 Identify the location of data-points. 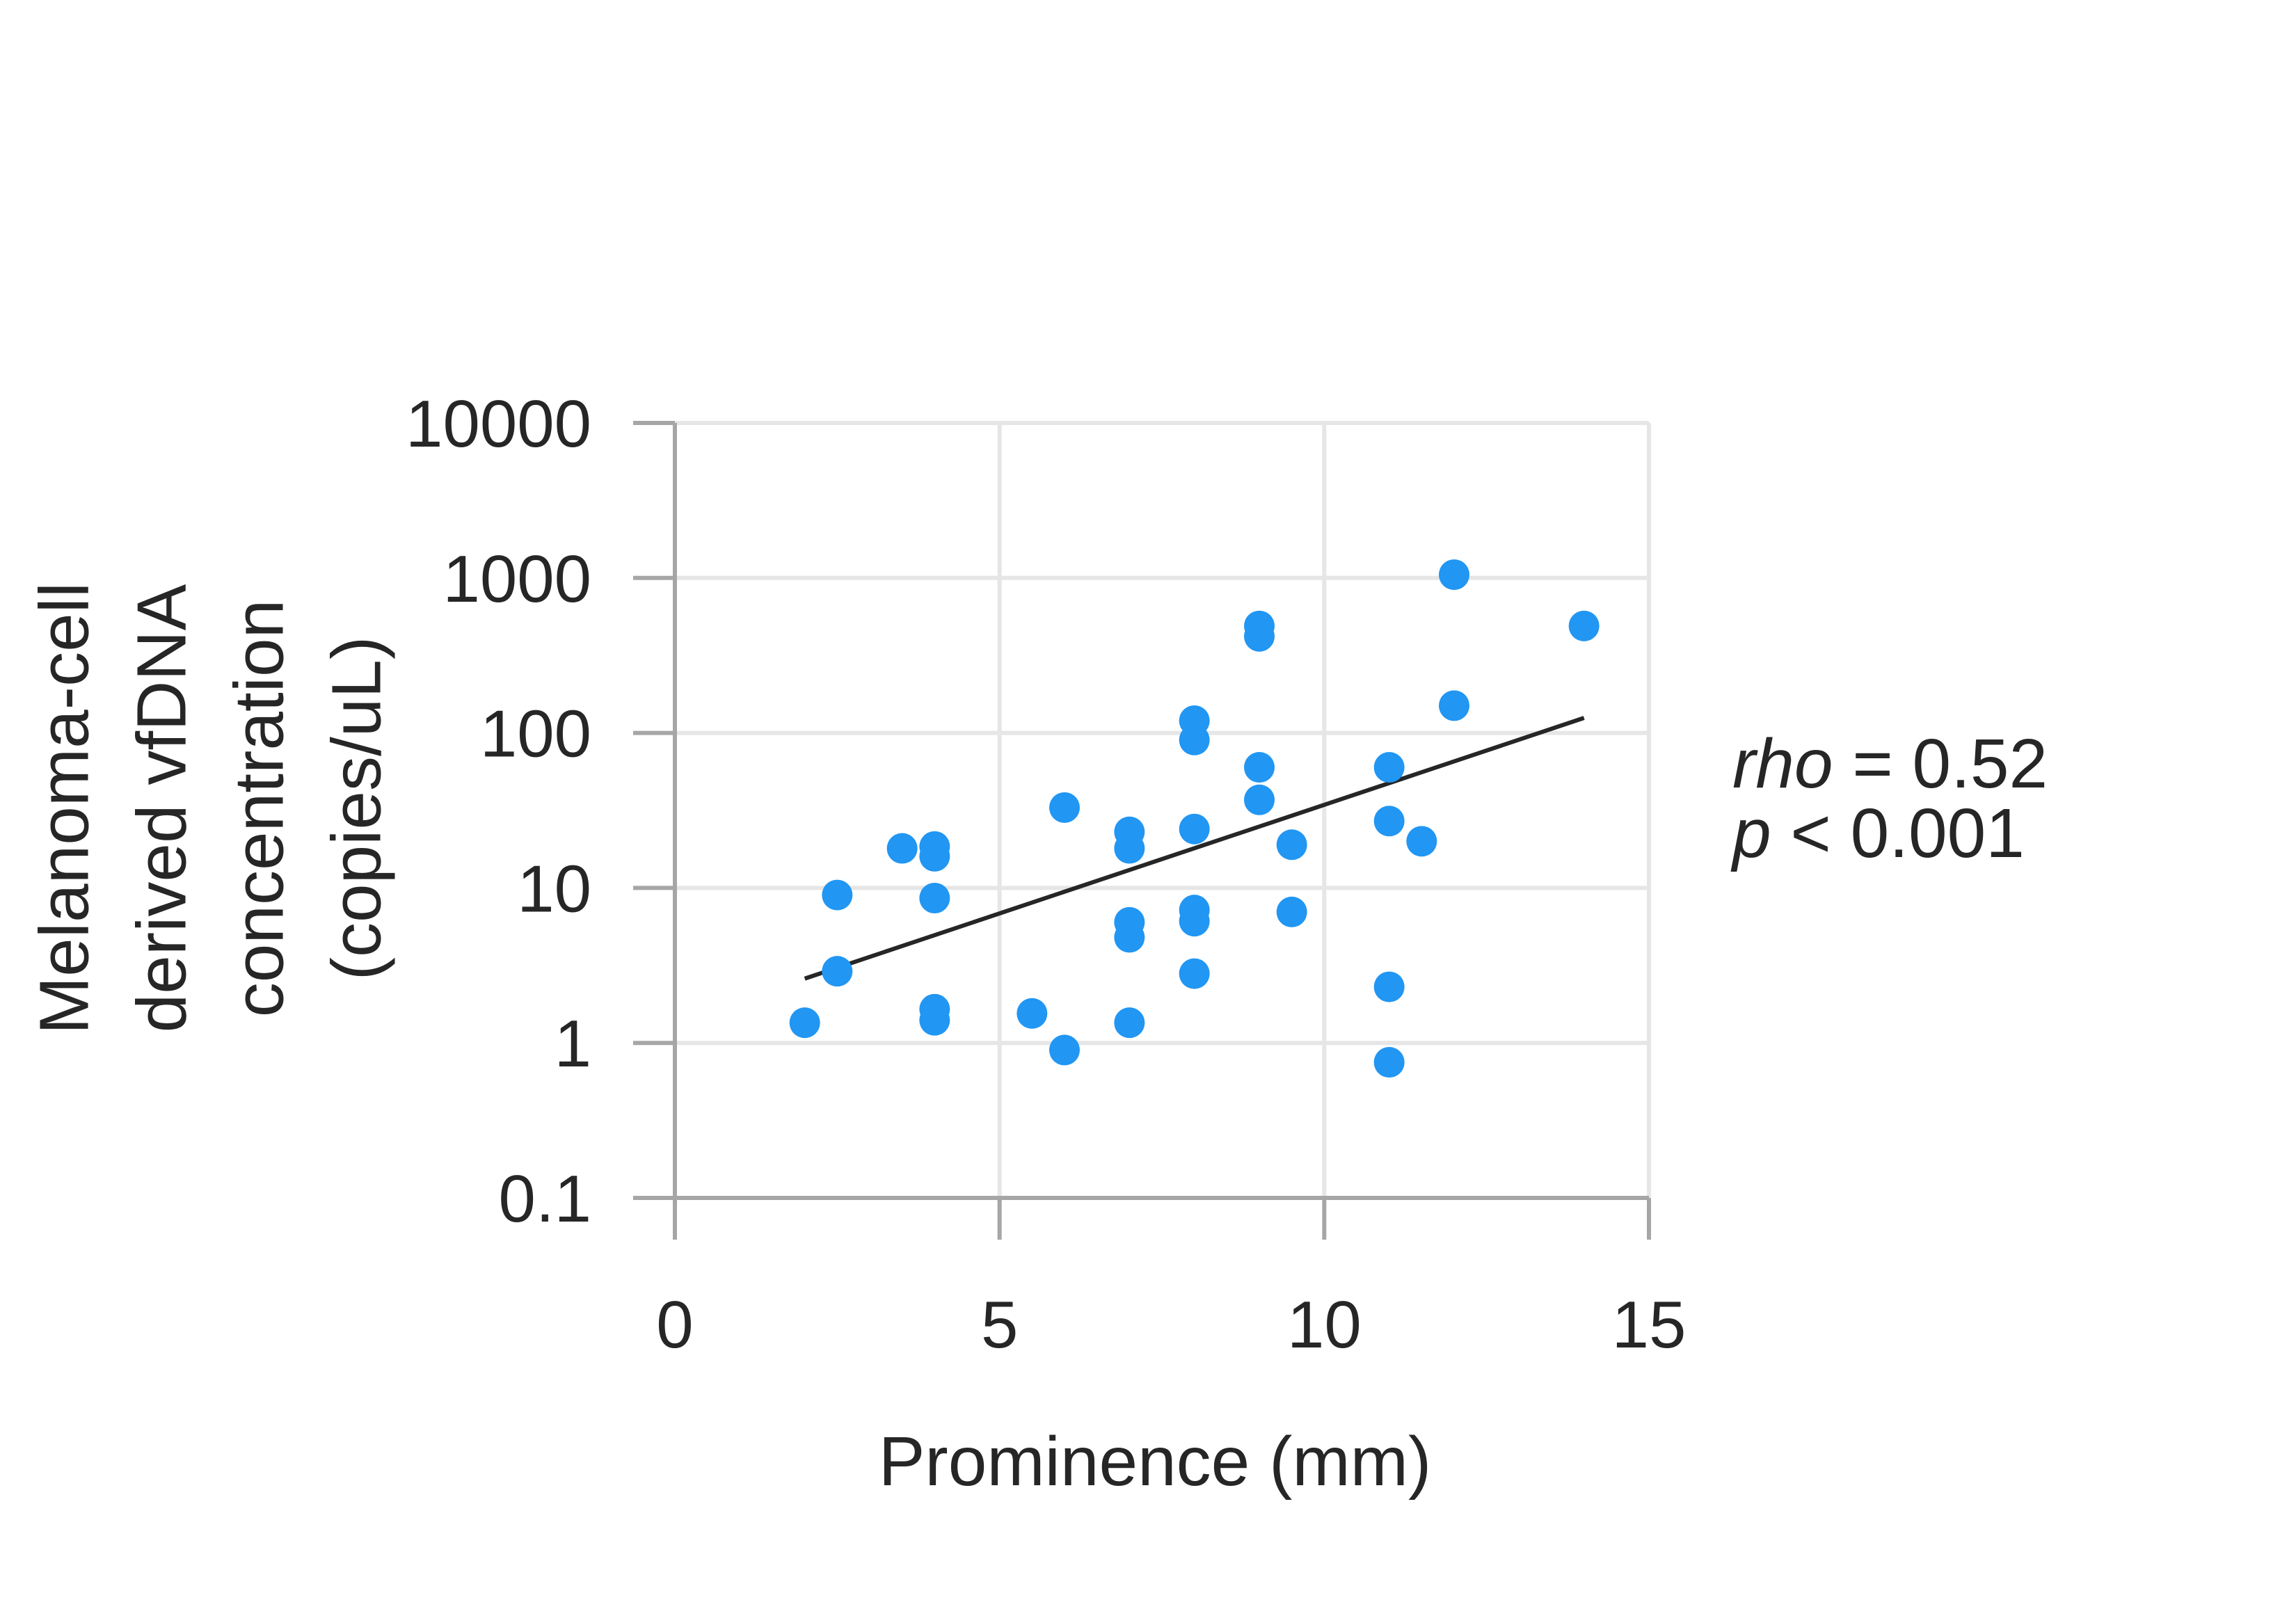
(1195, 818).